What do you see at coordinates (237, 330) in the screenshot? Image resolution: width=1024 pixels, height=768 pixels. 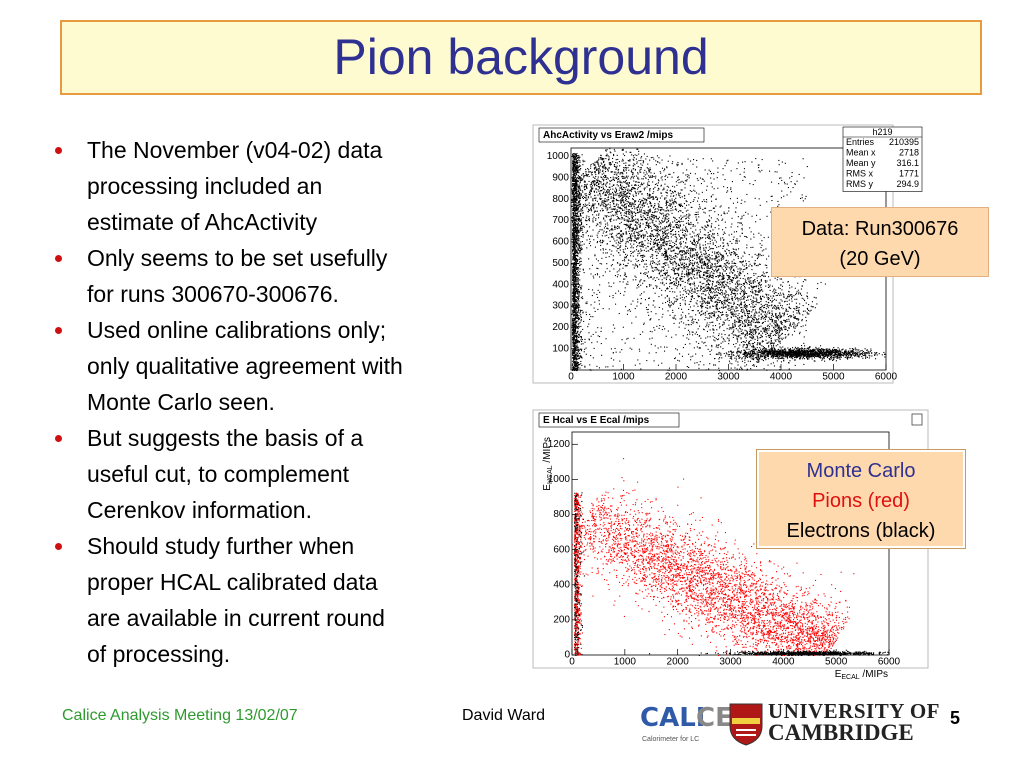 I see `bullet-line: Used online calibrations only;` at bounding box center [237, 330].